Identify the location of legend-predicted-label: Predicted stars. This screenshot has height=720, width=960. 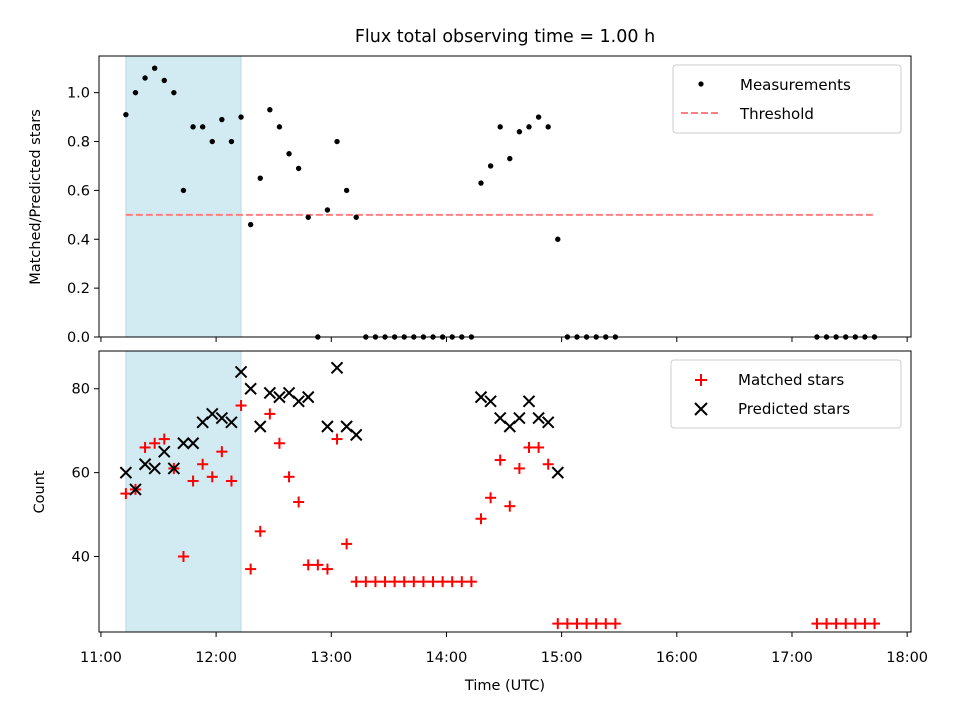
(794, 409).